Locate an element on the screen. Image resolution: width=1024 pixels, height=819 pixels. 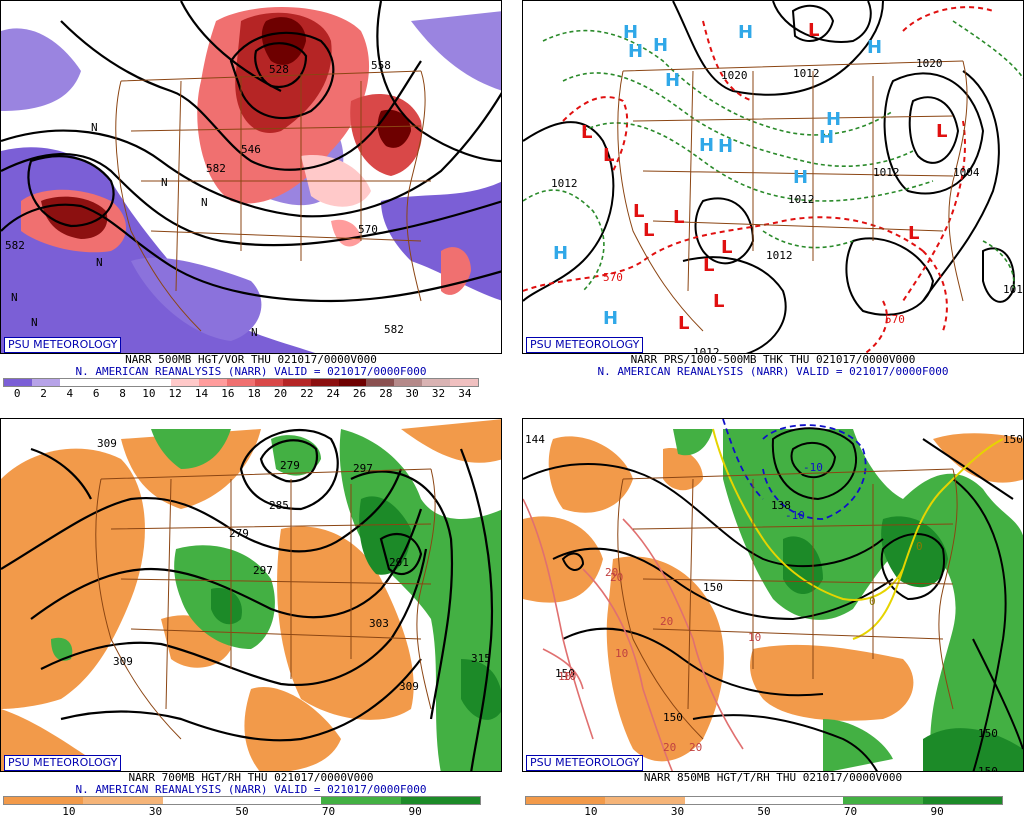
map-title: NARR 850MB HGT/T/RH THU 021017/0000V000 is located at coordinates (773, 777).